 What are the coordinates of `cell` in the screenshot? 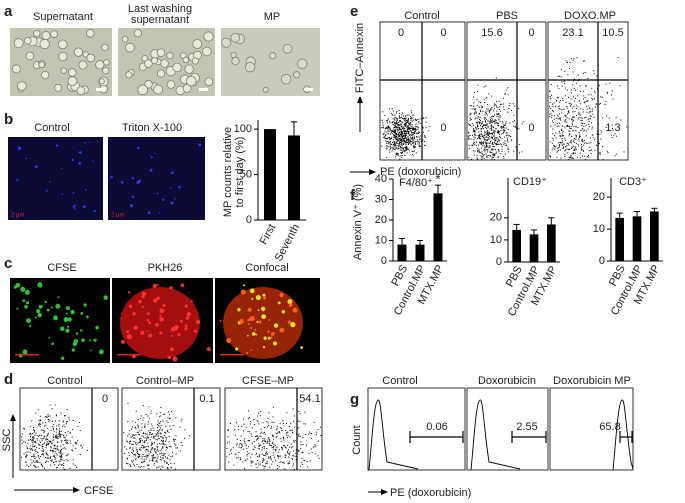 It's located at (197, 44).